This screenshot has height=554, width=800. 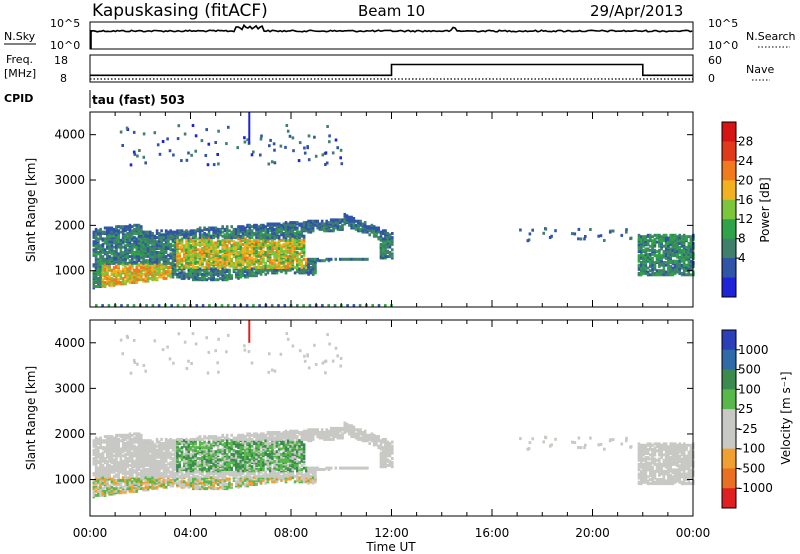 I want to click on freq-right-tick-bottom: 0, so click(x=711, y=78).